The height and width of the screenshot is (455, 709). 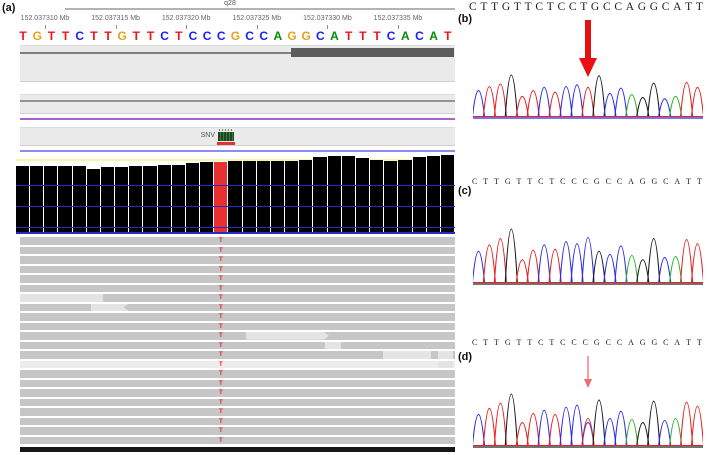 I want to click on snv-track: SNV, so click(x=237, y=136).